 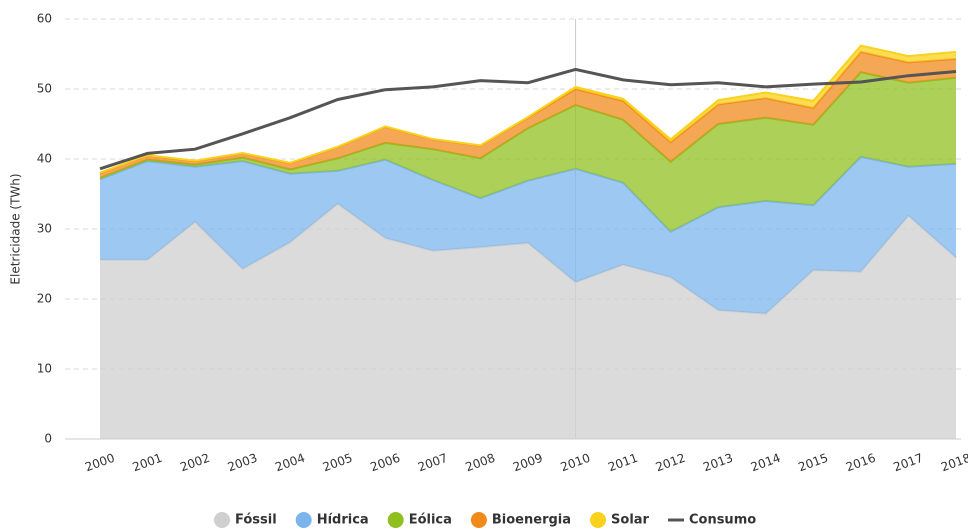 What do you see at coordinates (622, 463) in the screenshot?
I see `x-tick-label: 2011` at bounding box center [622, 463].